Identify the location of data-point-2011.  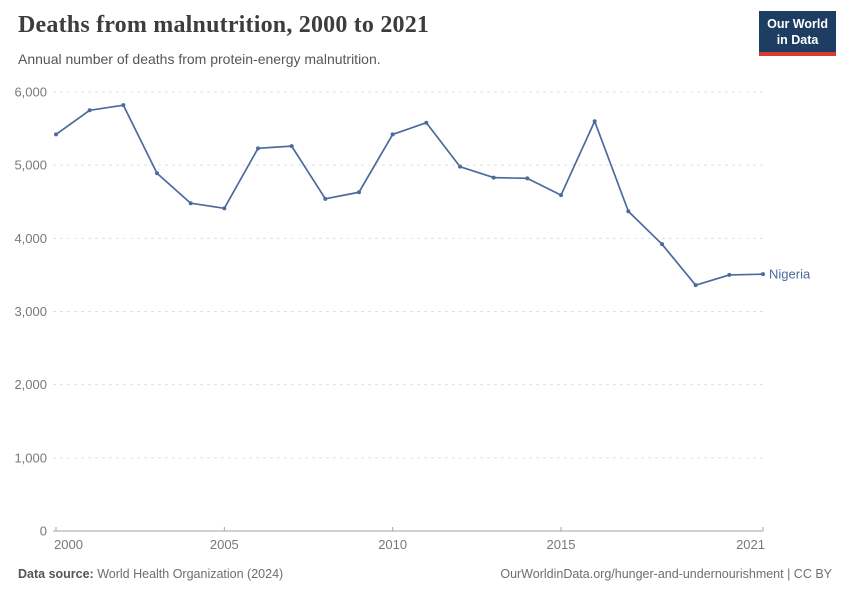
(426, 122).